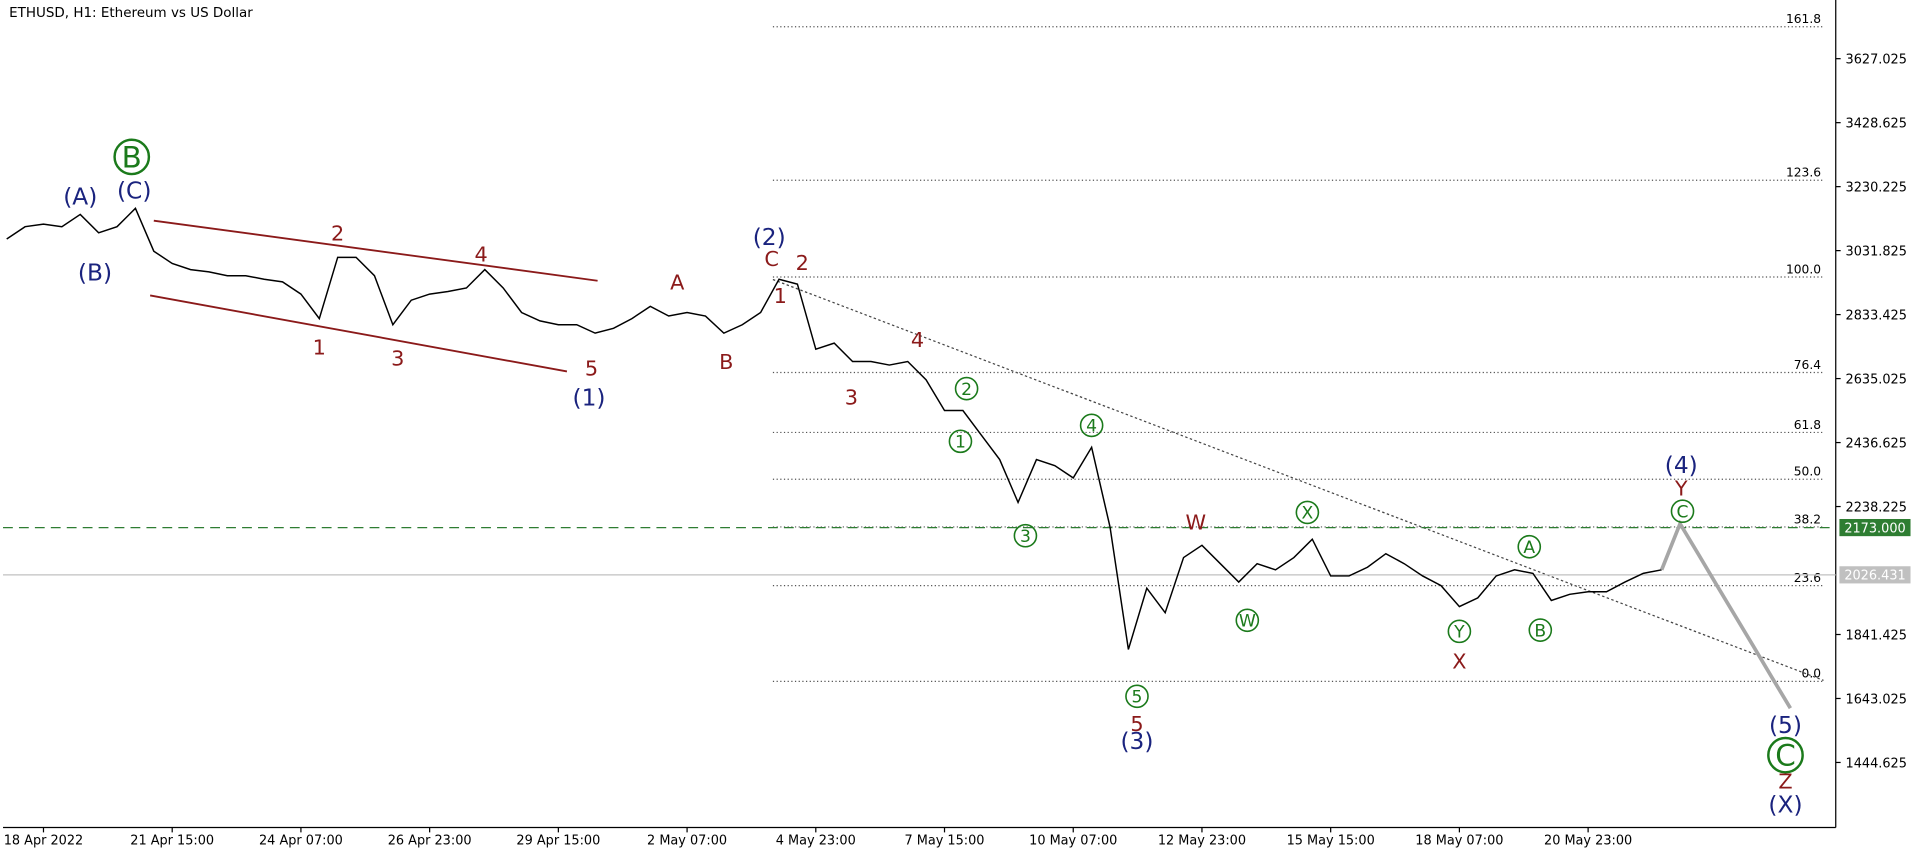 The image size is (1916, 852). I want to click on x-tick-label: 18 Apr 2022, so click(44, 841).